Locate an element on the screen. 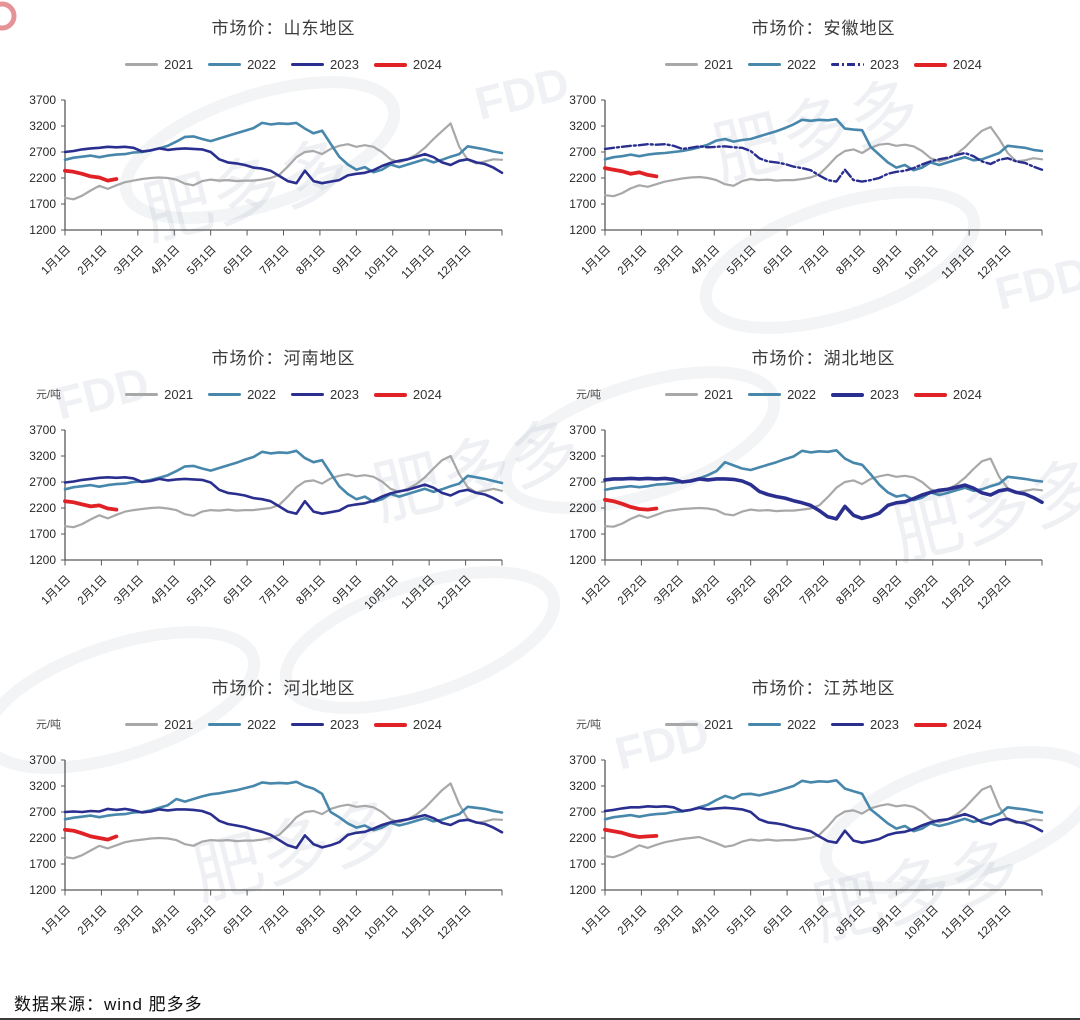 The image size is (1080, 1020). x-tick-label: 6月2日 is located at coordinates (778, 591).